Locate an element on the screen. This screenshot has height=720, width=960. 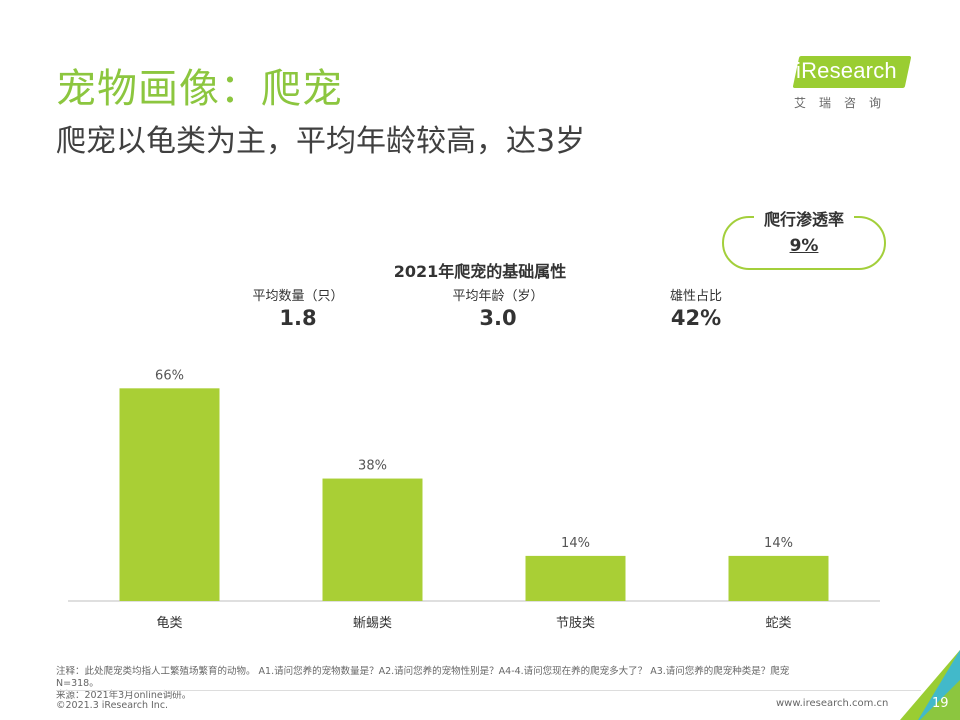
penetration-badge: 爬行渗透率 9% is located at coordinates (804, 238).